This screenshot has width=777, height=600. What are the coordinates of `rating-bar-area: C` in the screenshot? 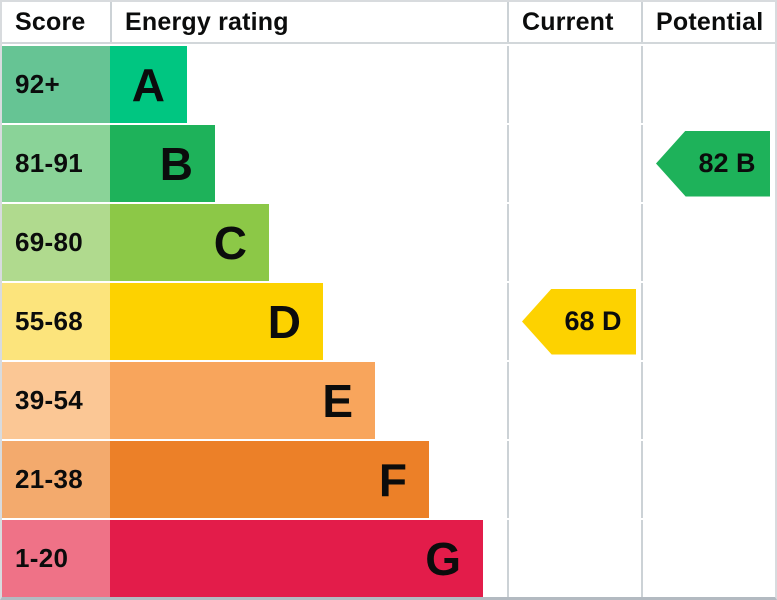 It's located at (308, 242).